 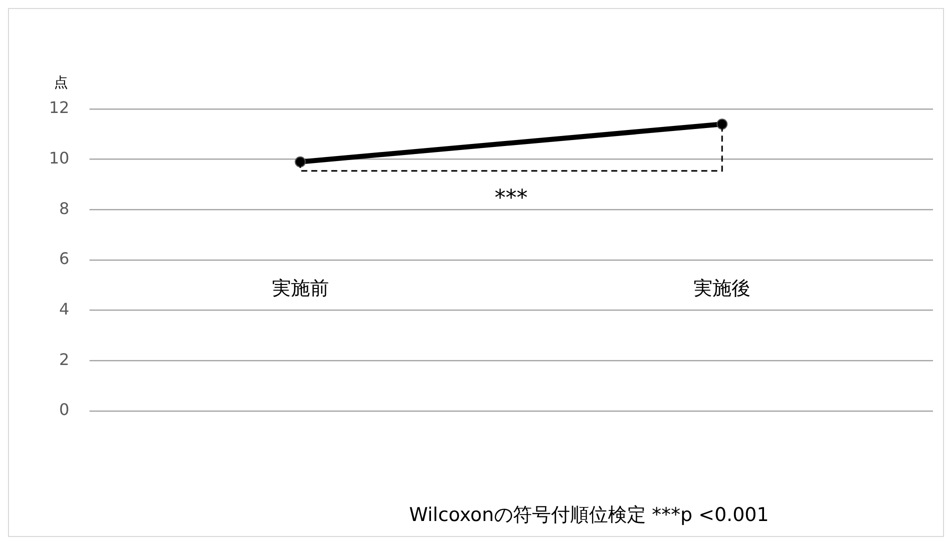 I want to click on text: Wilcoxonの符号付順位検定 ***p <0.001, so click(x=589, y=515).